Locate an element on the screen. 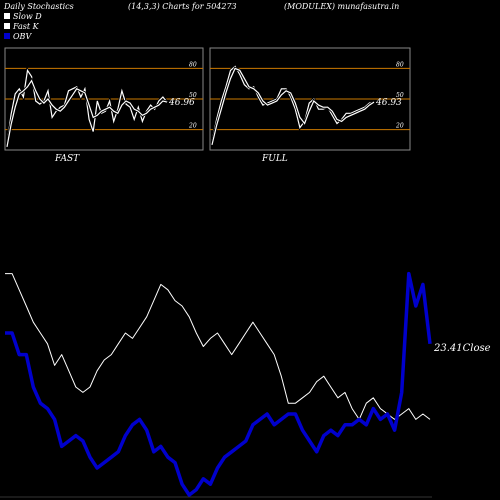 This screenshot has height=500, width=500. legend-swatch-slow-d is located at coordinates (7, 16).